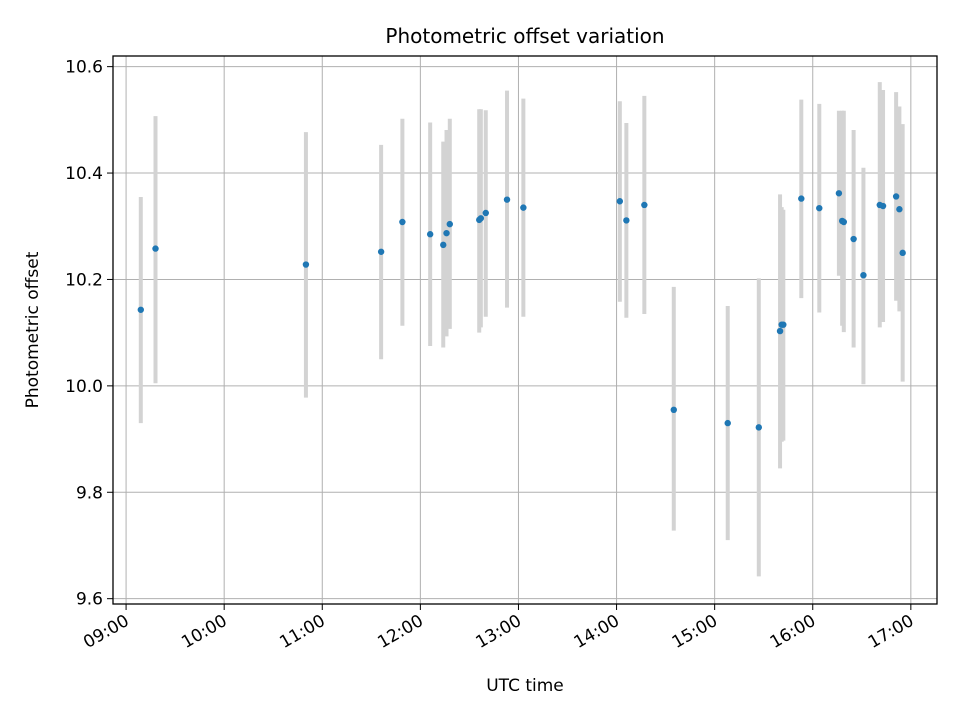 The image size is (960, 720). Describe the element at coordinates (89, 334) in the screenshot. I see `y-axis-ticks: 9.6 9.8 10.0 10.2 10.4 10.6` at that location.